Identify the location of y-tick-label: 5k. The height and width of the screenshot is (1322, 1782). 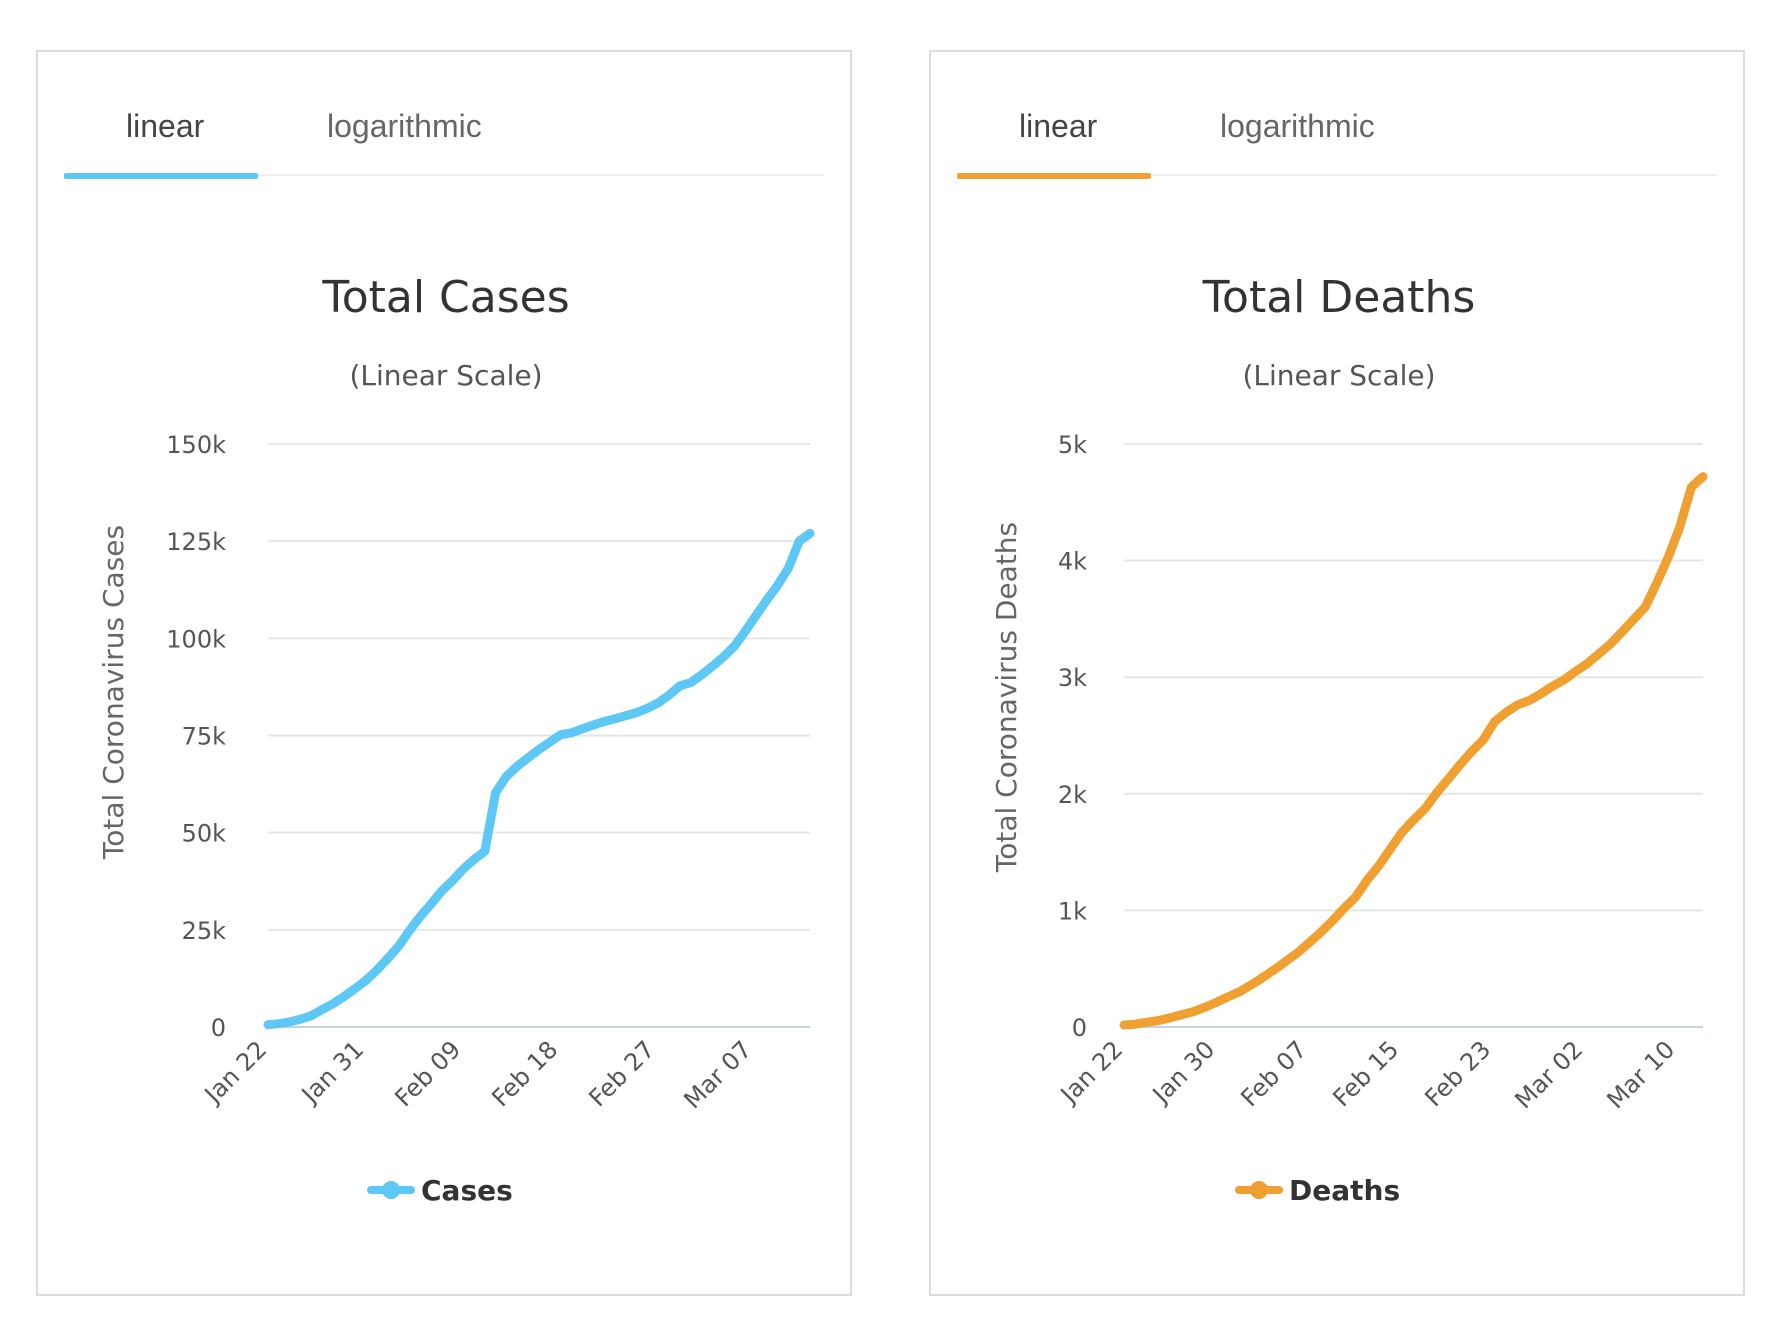
(1072, 445).